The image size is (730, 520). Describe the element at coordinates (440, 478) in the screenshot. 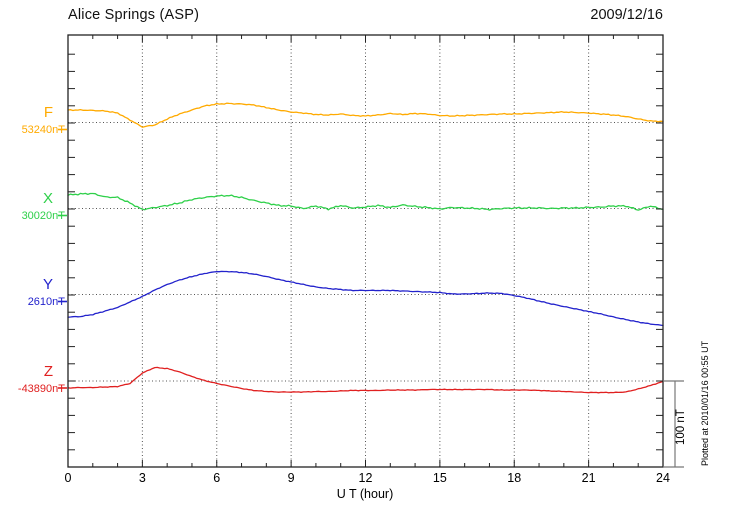

I see `svg-text: 15` at that location.